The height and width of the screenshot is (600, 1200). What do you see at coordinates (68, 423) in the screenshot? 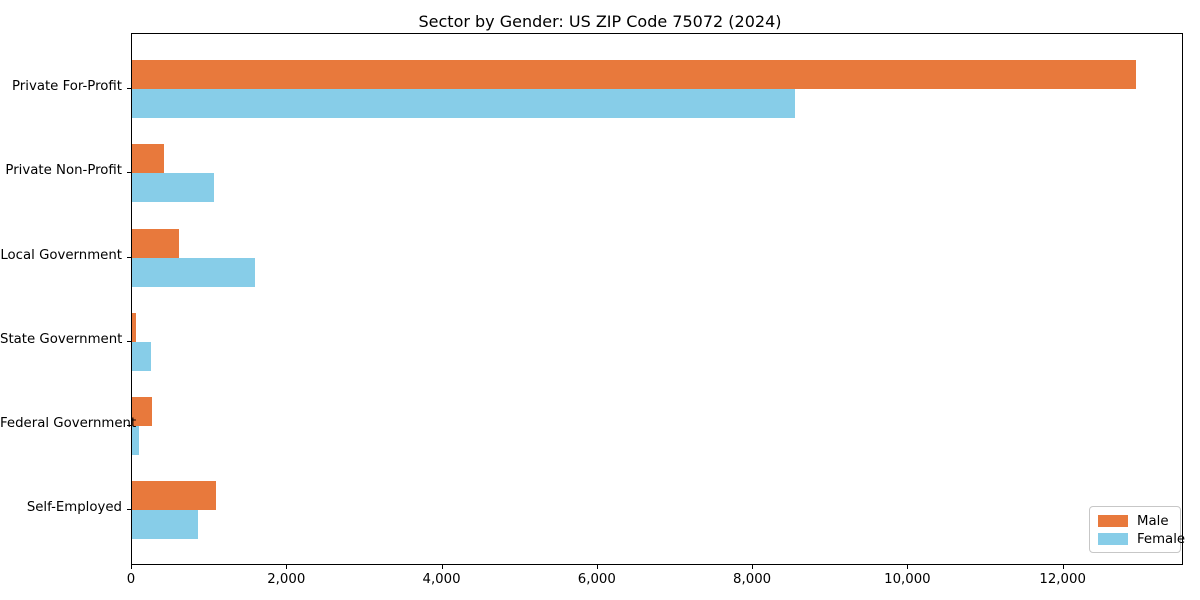
I see `category-label-federal-government: Federal Government` at bounding box center [68, 423].